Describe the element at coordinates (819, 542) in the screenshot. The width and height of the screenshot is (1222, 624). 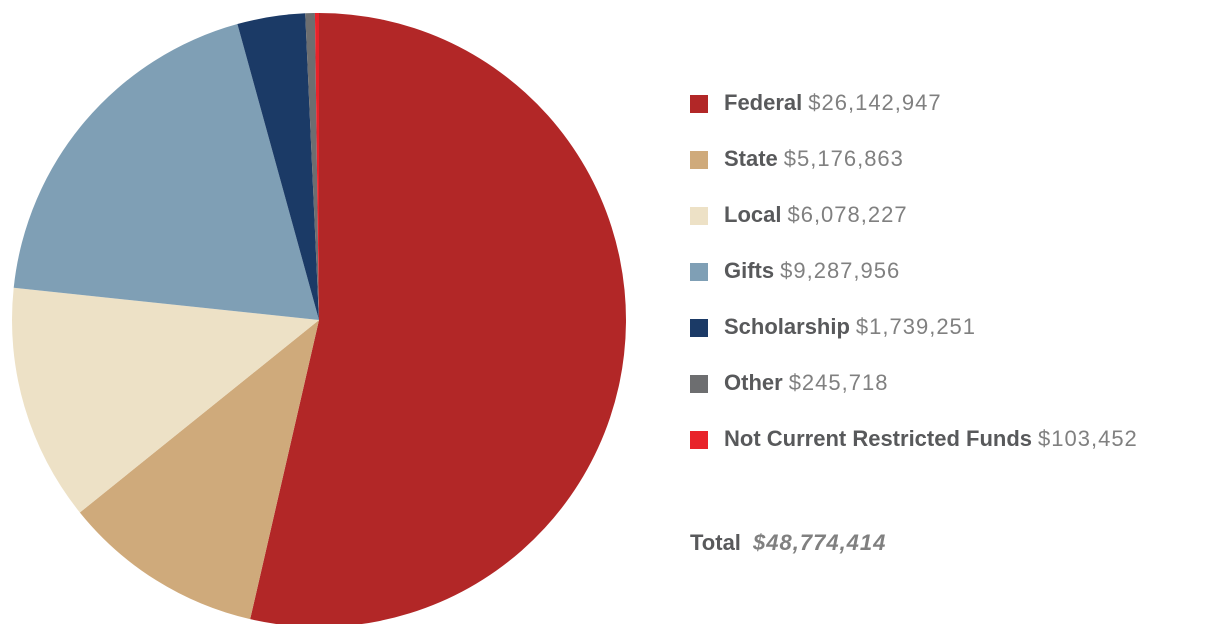
I see `total-value: $48,774,414` at that location.